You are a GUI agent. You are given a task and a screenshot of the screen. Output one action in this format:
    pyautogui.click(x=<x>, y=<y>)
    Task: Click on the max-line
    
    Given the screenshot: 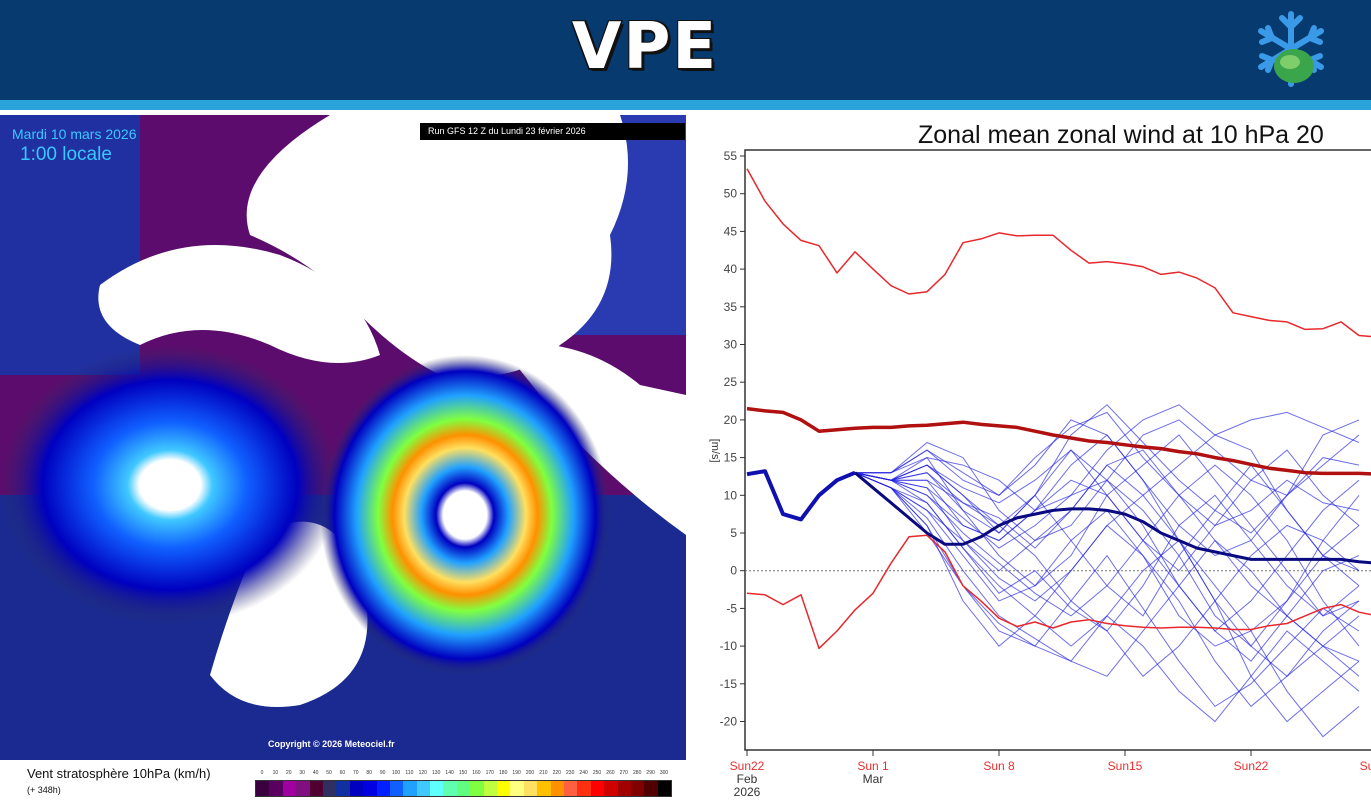 What is the action you would take?
    pyautogui.click(x=1058, y=253)
    